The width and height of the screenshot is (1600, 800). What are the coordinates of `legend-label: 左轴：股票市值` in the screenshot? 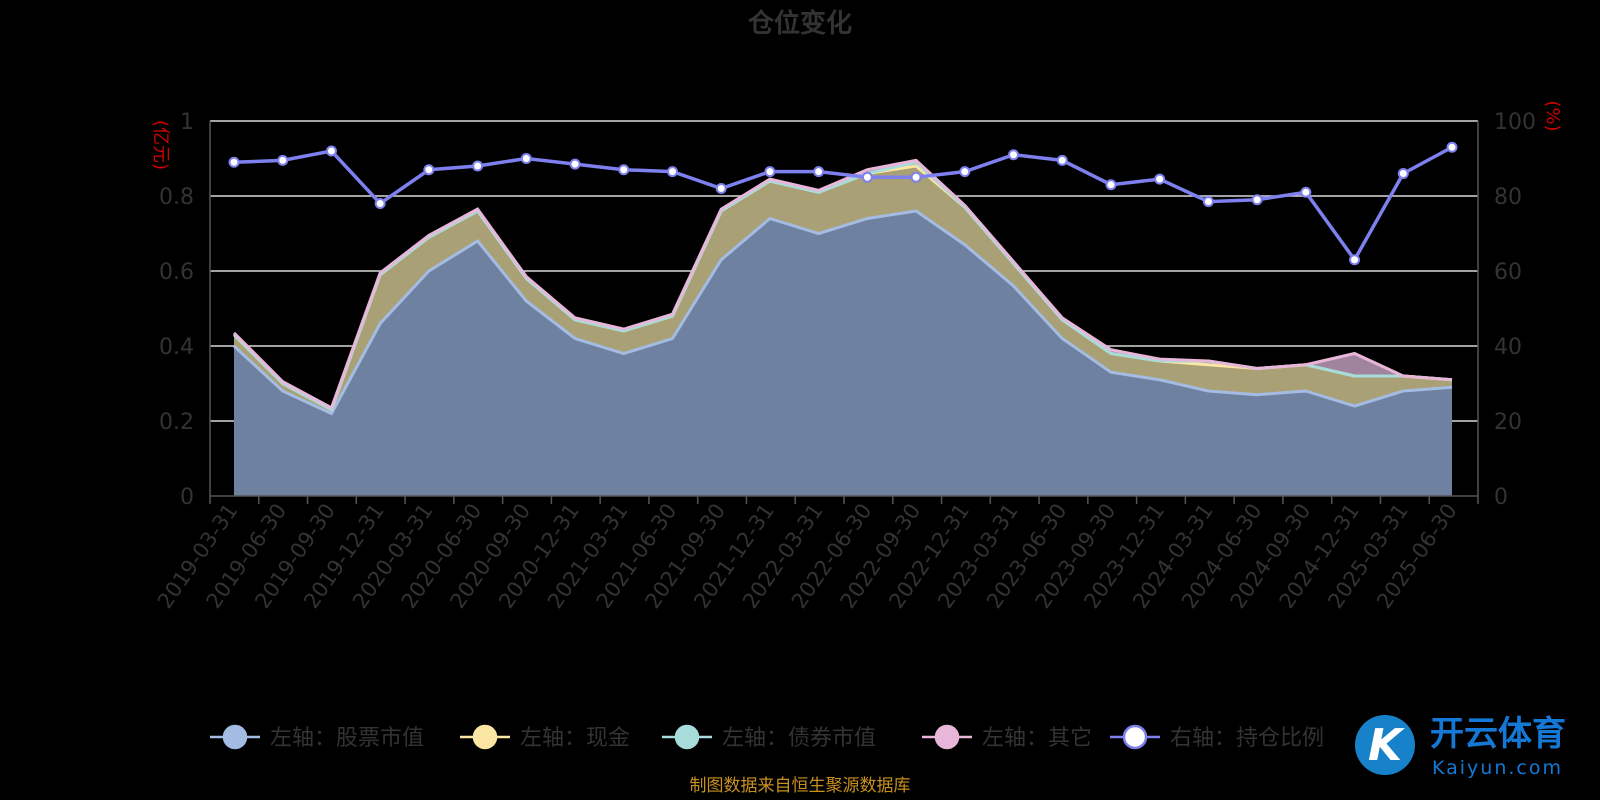 It's located at (347, 738).